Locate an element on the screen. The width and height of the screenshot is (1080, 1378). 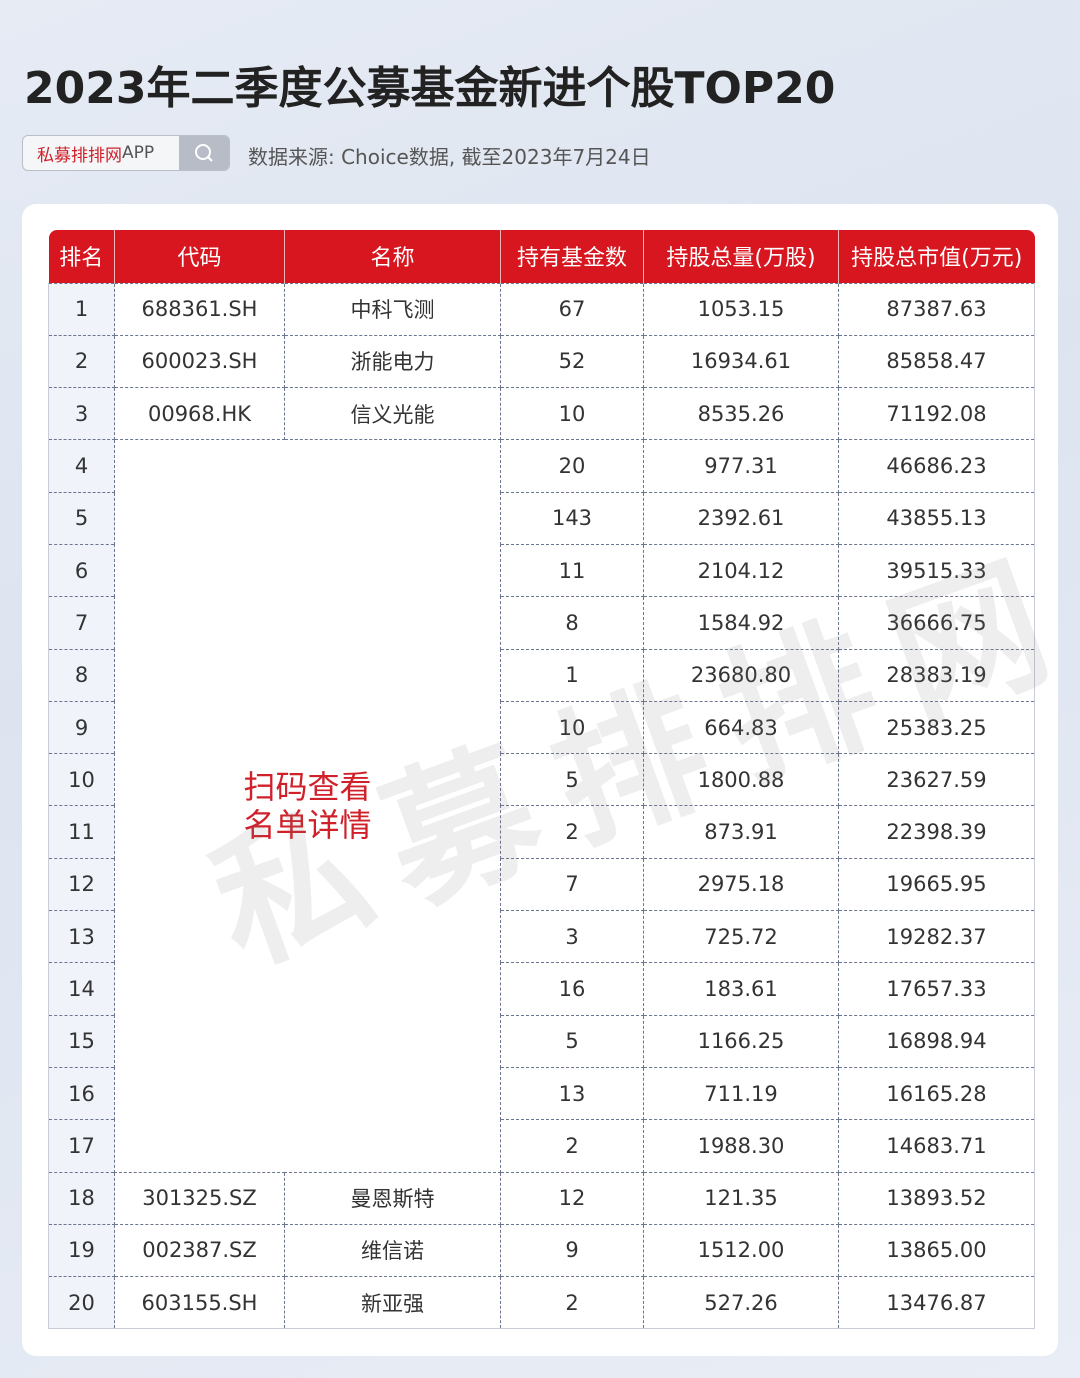
cell-funds: 3 is located at coordinates (572, 937).